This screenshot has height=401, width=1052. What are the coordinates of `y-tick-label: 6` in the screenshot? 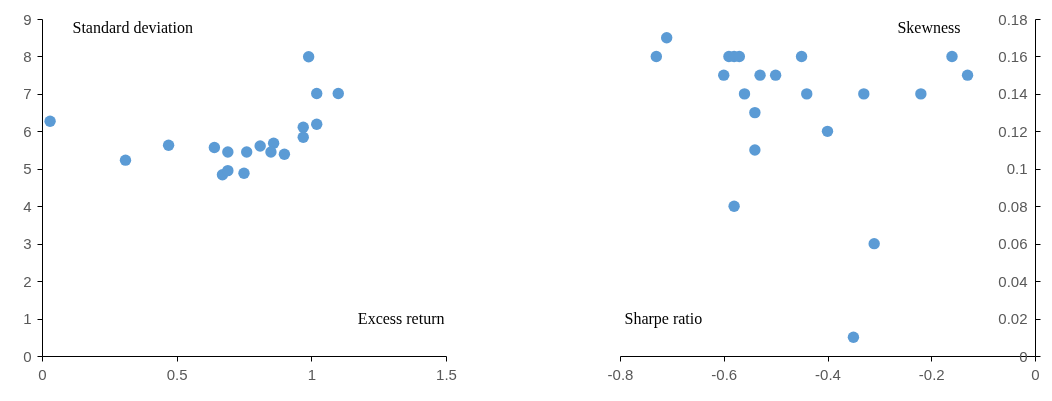 It's located at (27, 131).